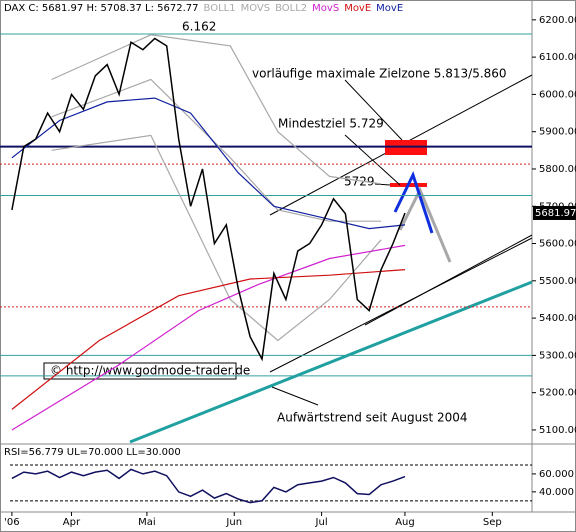 Image resolution: width=576 pixels, height=532 pixels. I want to click on legend-entry: BOLL2, so click(291, 8).